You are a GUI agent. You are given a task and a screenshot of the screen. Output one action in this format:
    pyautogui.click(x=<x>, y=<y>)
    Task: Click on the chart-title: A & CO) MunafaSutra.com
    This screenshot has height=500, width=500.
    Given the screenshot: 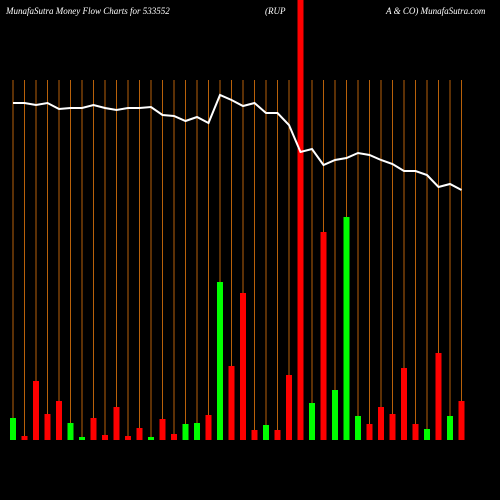 What is the action you would take?
    pyautogui.click(x=435, y=11)
    